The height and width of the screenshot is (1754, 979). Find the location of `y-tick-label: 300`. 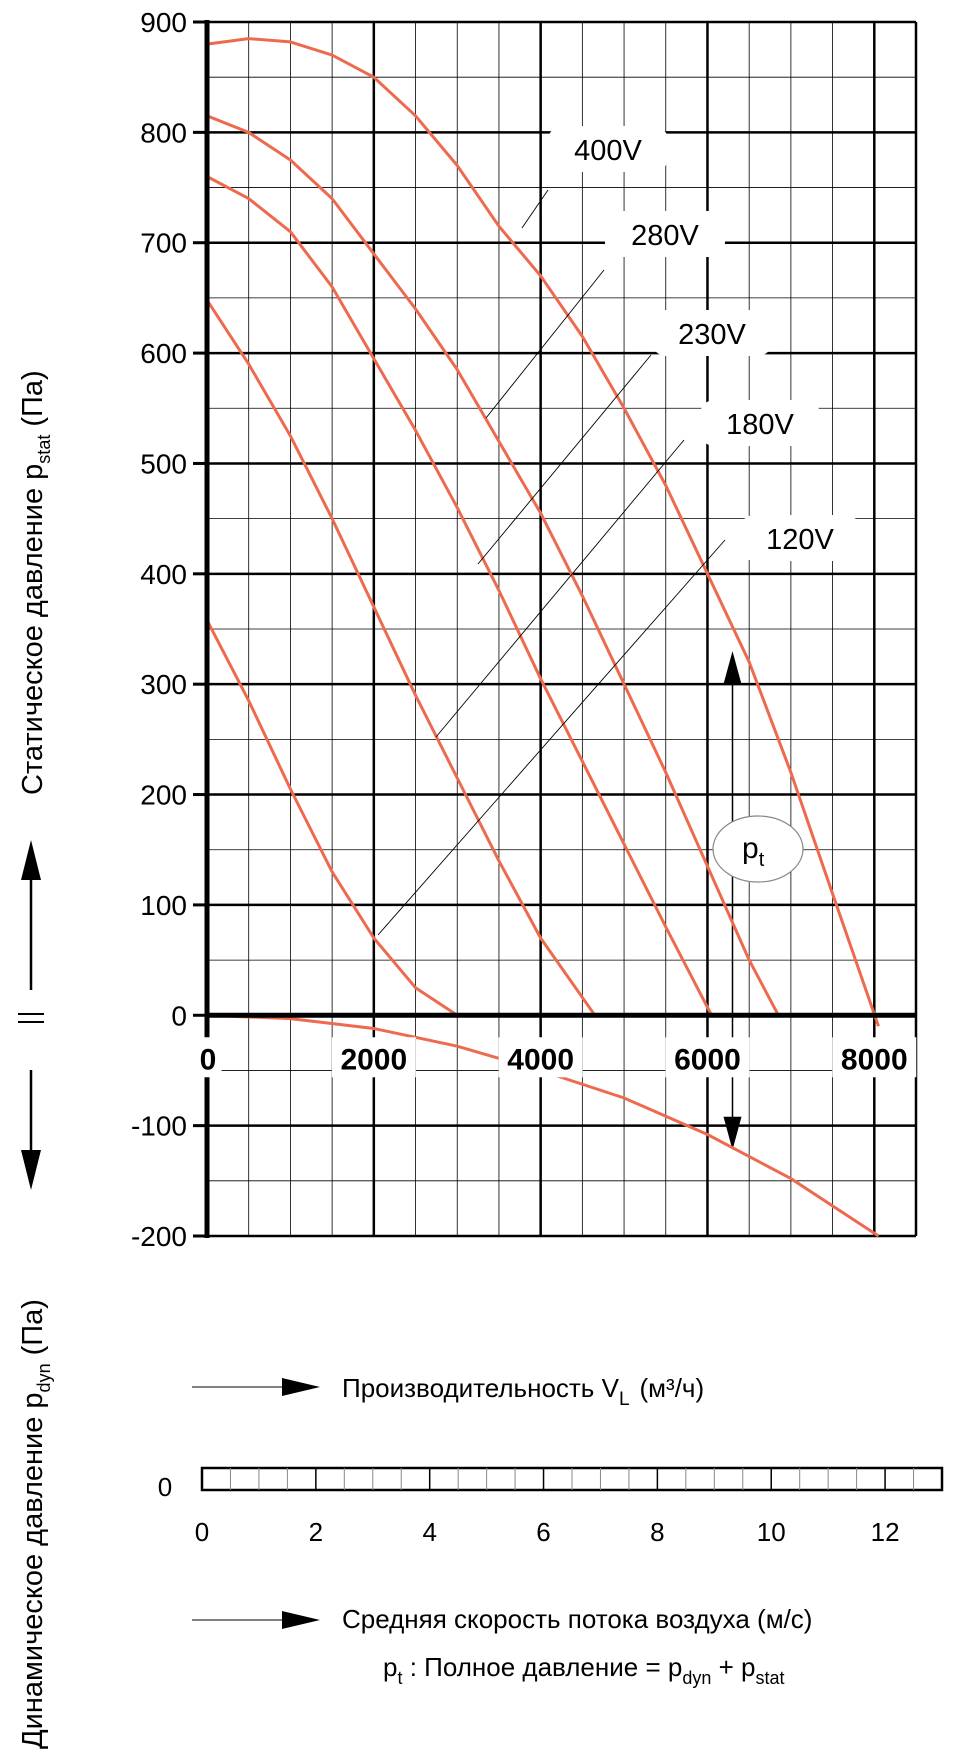

y-tick-label: 300 is located at coordinates (163, 684).